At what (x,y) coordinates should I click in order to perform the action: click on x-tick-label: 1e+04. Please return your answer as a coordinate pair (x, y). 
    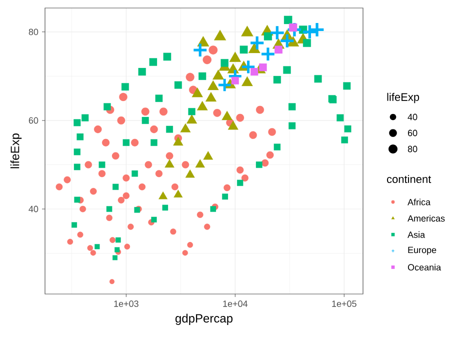
    Looking at the image, I should click on (235, 303).